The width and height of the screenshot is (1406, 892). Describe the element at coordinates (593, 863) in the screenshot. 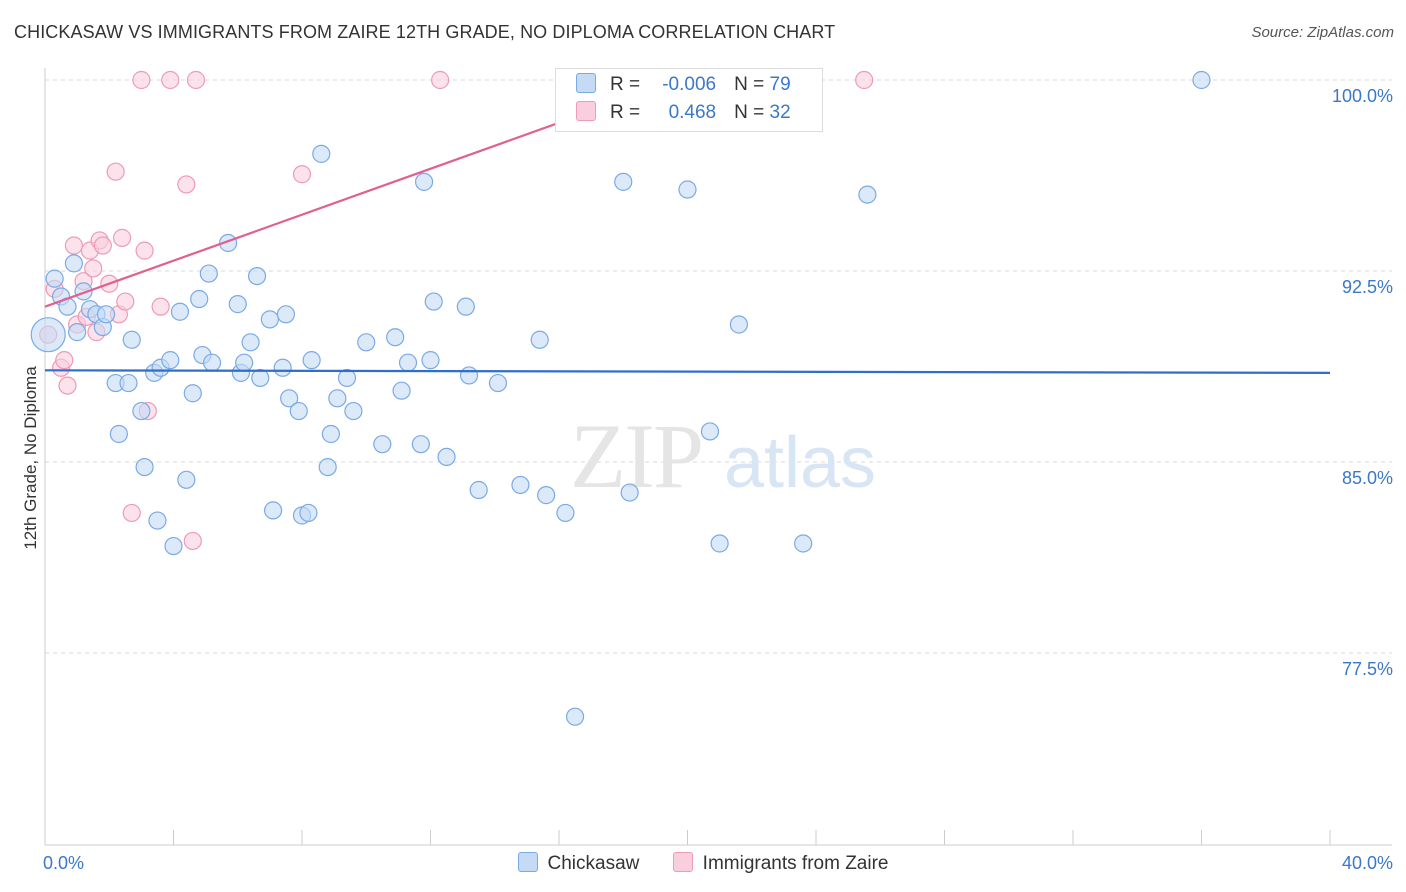

I see `legend-label-chickasaw: Chickasaw` at that location.